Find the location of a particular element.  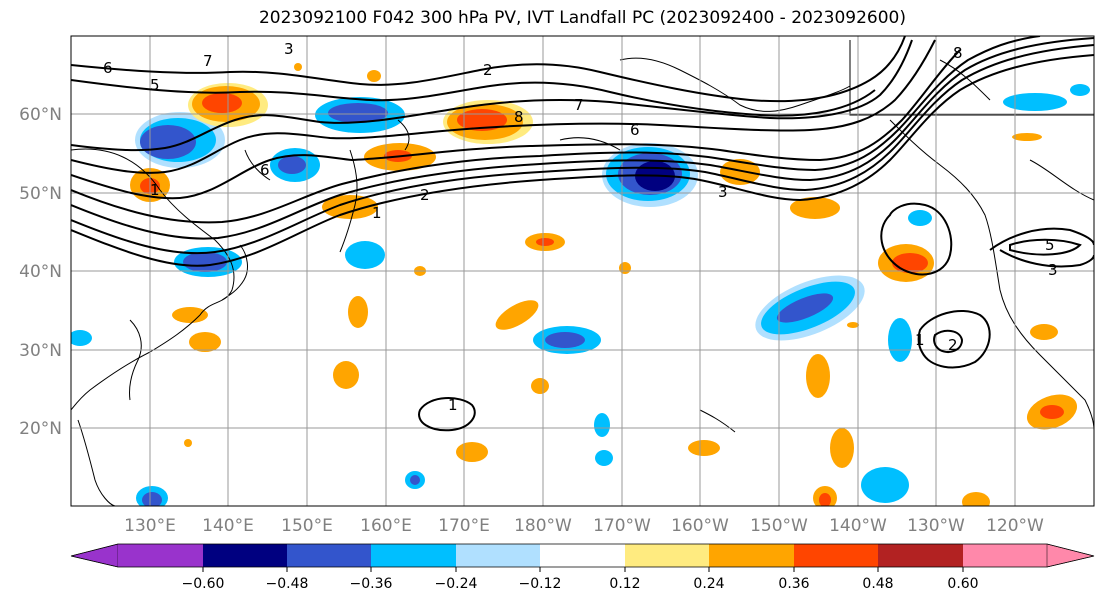

colorbar-extend-max is located at coordinates (1070, 555).